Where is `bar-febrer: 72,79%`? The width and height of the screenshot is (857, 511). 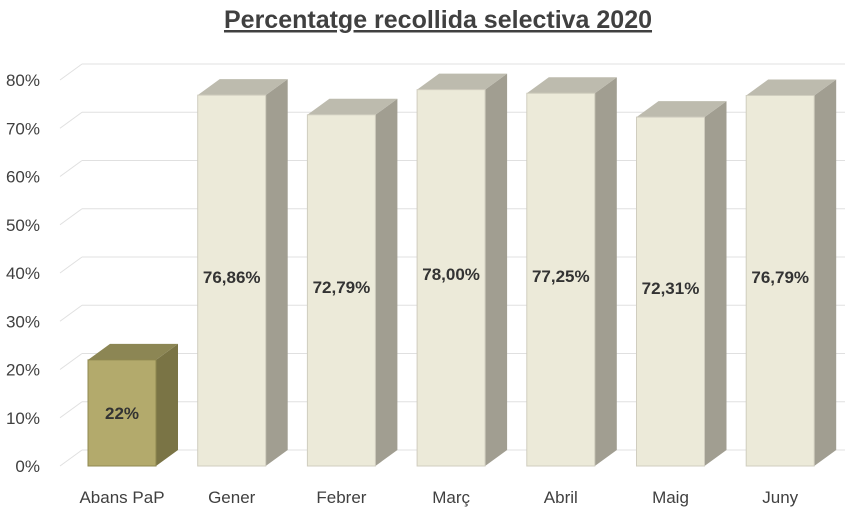 bar-febrer: 72,79% is located at coordinates (352, 282).